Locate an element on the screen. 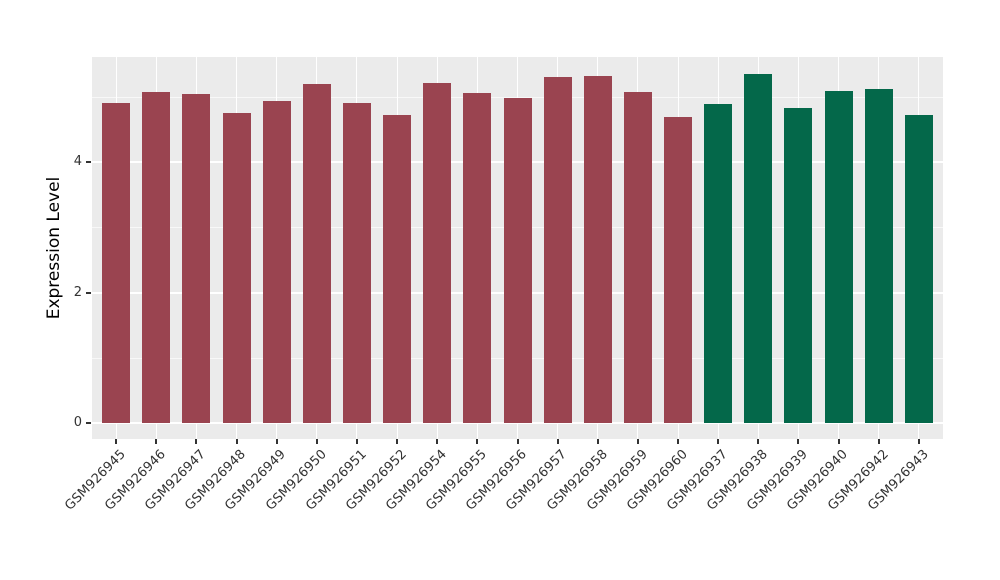 The image size is (1000, 580). bar-GSM926960 is located at coordinates (678, 269).